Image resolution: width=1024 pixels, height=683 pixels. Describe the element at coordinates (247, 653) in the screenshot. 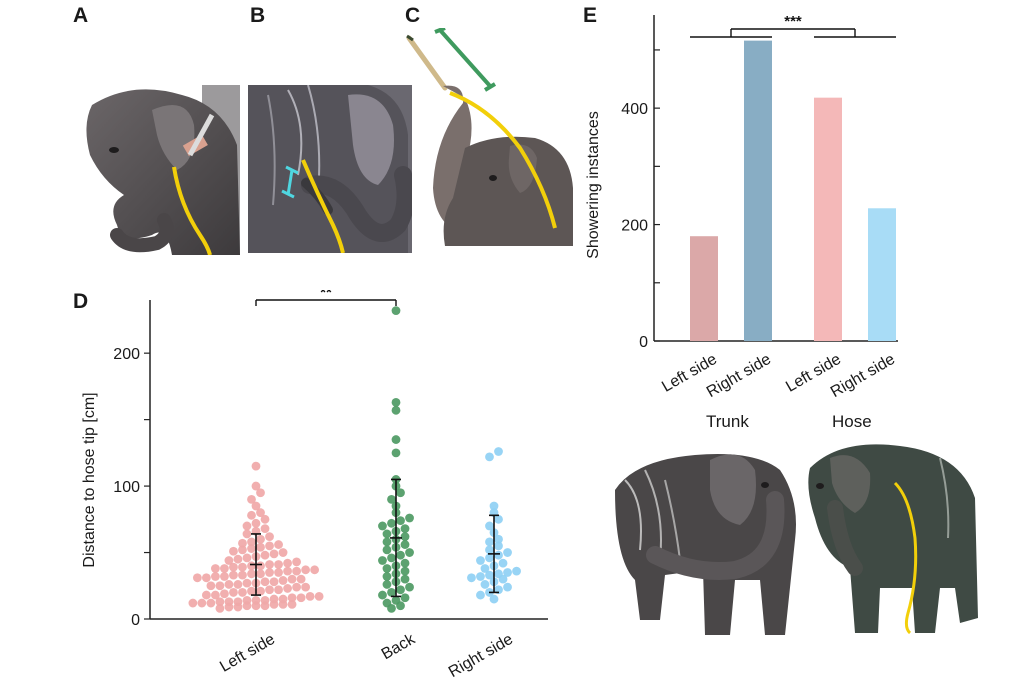

I see `chart-d-x-tick-label: Left side` at that location.